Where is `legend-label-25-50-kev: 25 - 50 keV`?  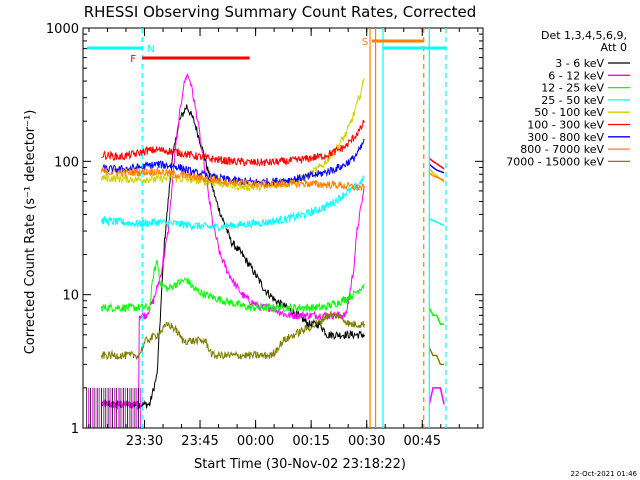 legend-label-25-50-kev: 25 - 50 keV is located at coordinates (572, 100).